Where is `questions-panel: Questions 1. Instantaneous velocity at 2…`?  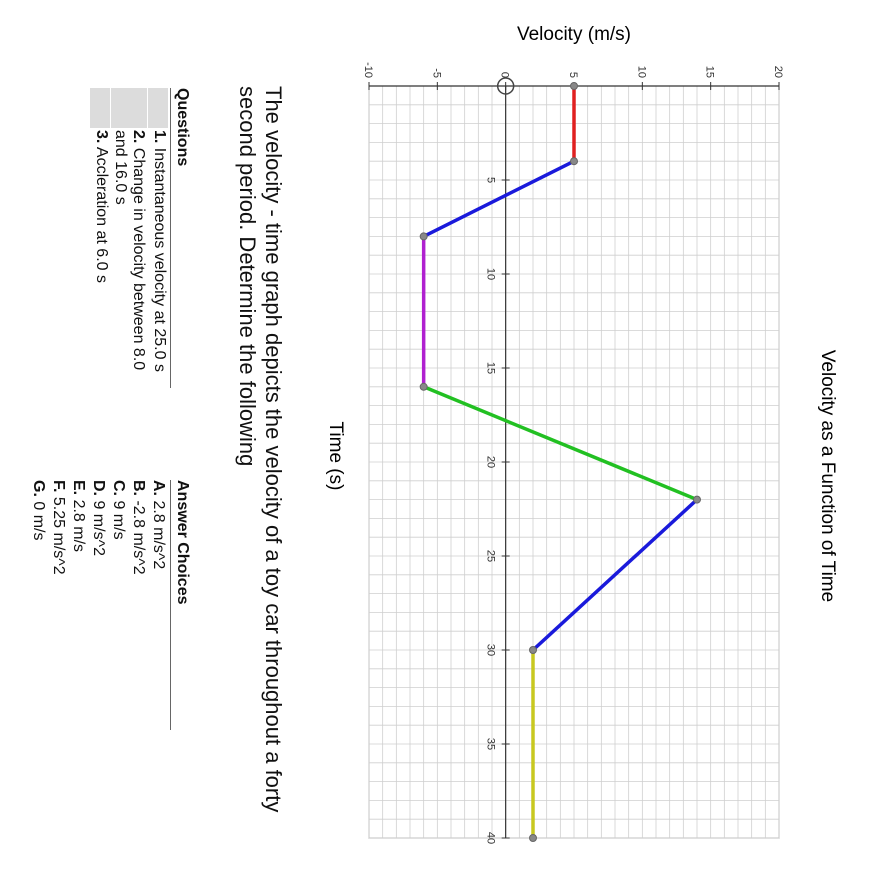
questions-panel: Questions 1. Instantaneous velocity at 2… is located at coordinates (140, 238).